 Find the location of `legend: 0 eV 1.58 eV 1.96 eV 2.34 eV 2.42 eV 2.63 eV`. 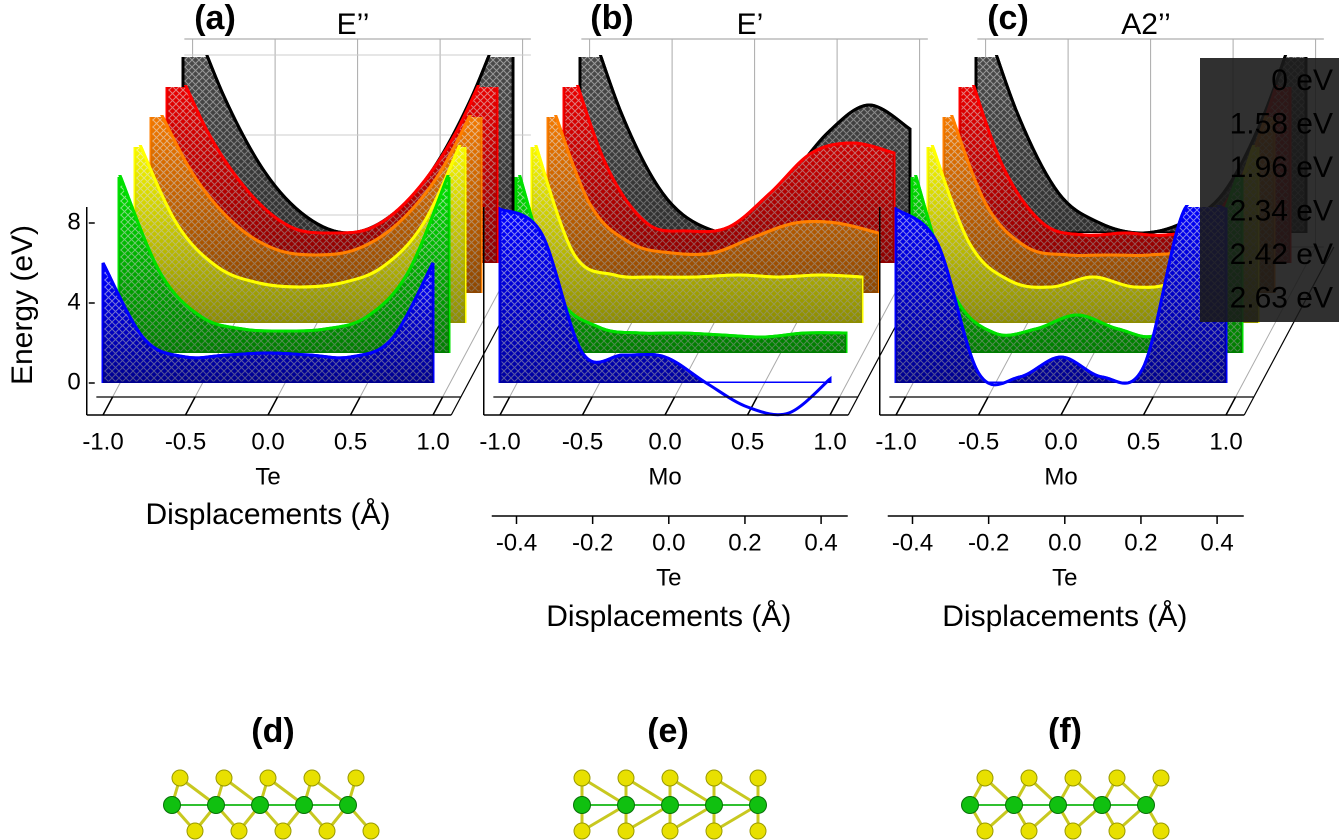

legend: 0 eV 1.58 eV 1.96 eV 2.34 eV 2.42 eV 2.63 eV is located at coordinates (1269, 190).